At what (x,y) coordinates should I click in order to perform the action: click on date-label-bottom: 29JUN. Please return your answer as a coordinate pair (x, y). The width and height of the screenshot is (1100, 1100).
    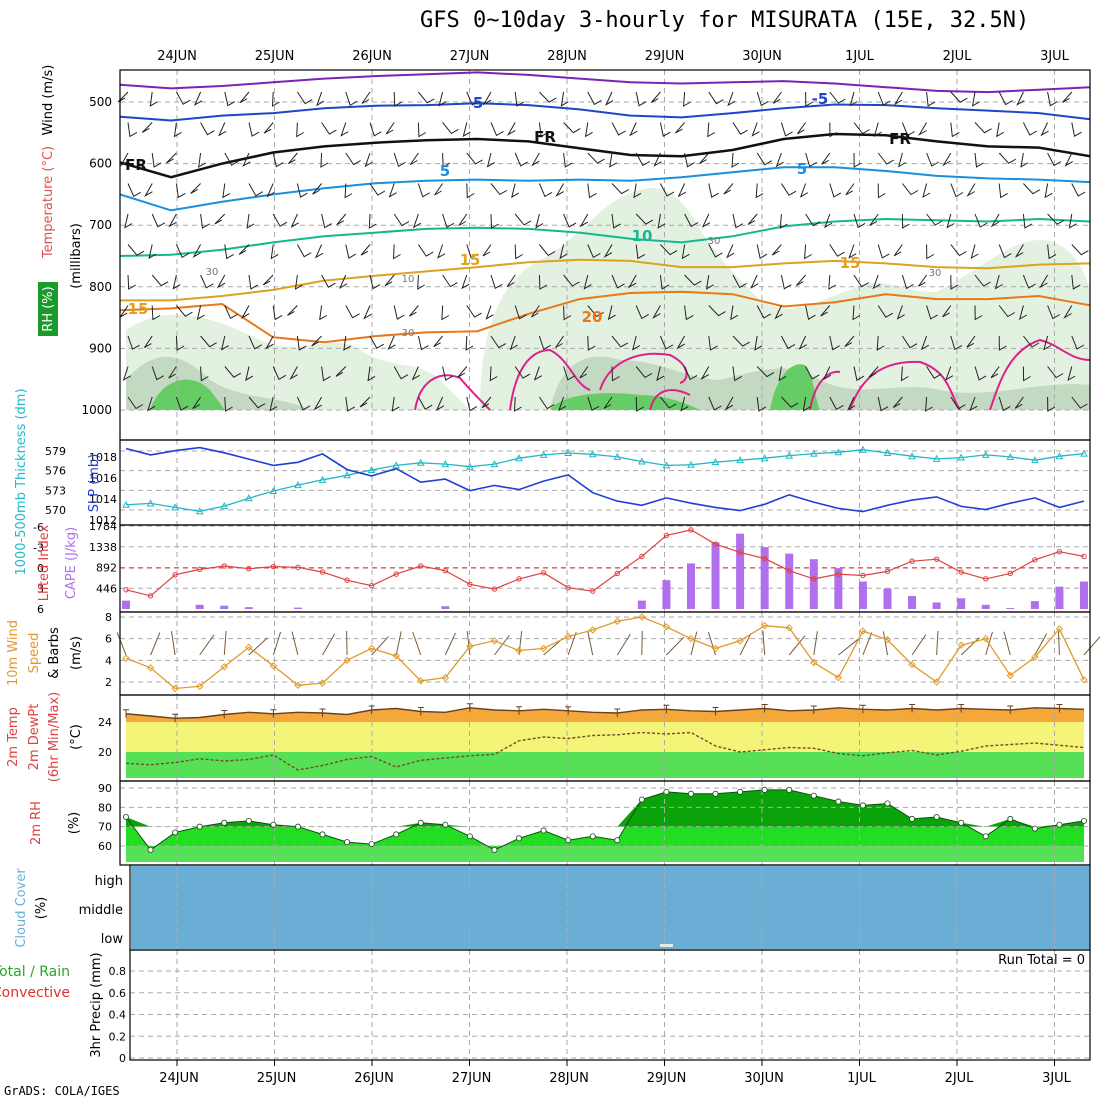
    Looking at the image, I should click on (667, 1078).